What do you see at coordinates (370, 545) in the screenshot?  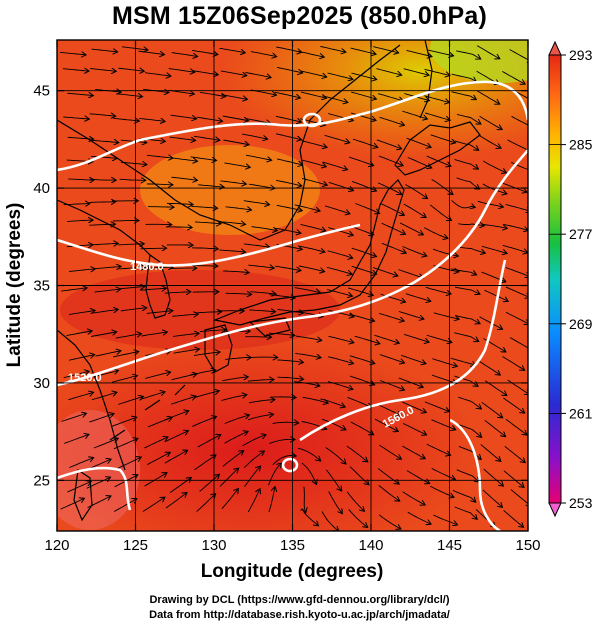 I see `x-tick-label: 140` at bounding box center [370, 545].